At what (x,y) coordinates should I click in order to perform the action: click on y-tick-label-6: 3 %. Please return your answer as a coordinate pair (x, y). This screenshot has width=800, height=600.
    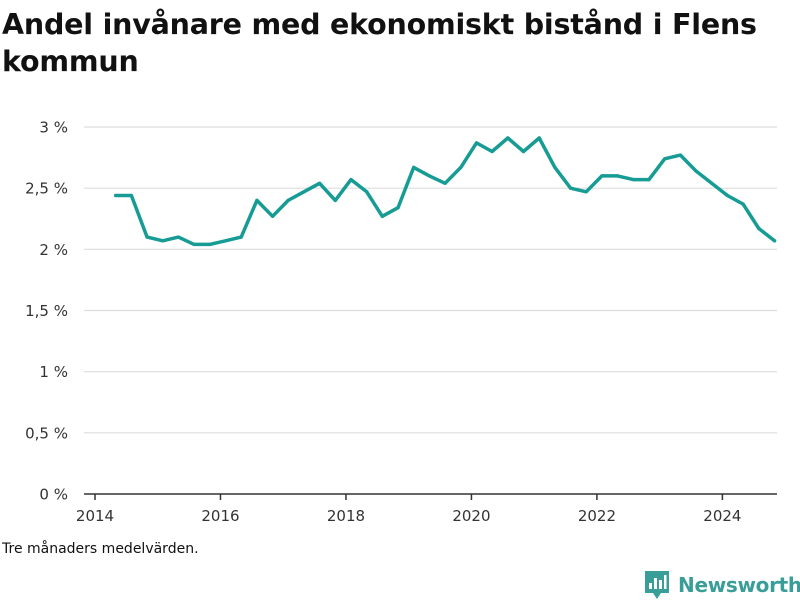
    Looking at the image, I should click on (53, 128).